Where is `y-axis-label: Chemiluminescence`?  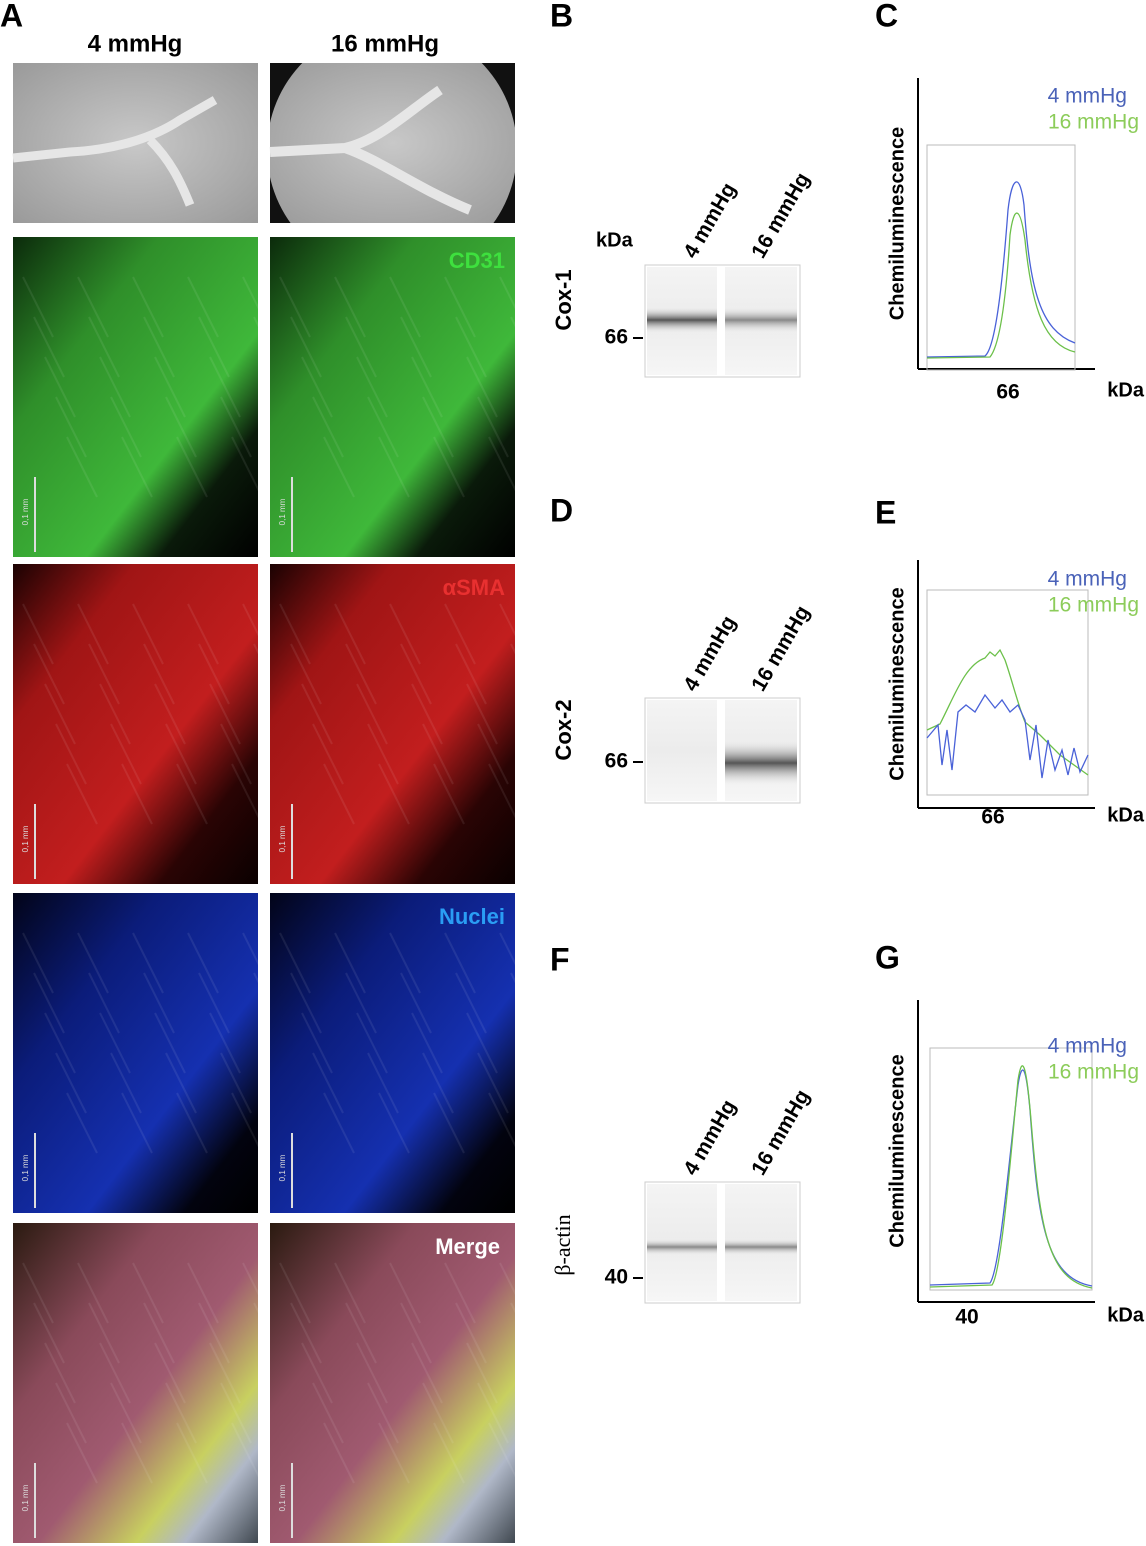 y-axis-label: Chemiluminescence is located at coordinates (897, 223).